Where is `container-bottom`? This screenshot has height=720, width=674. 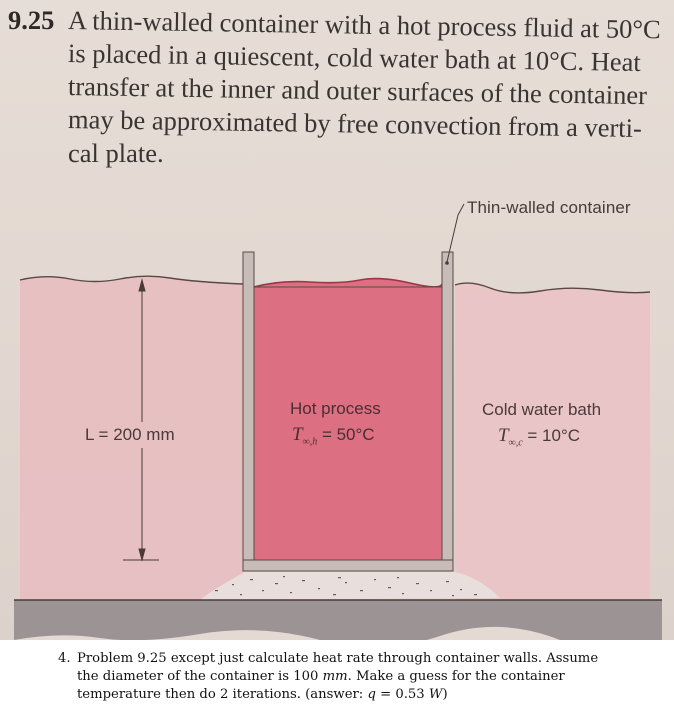
container-bottom is located at coordinates (348, 565).